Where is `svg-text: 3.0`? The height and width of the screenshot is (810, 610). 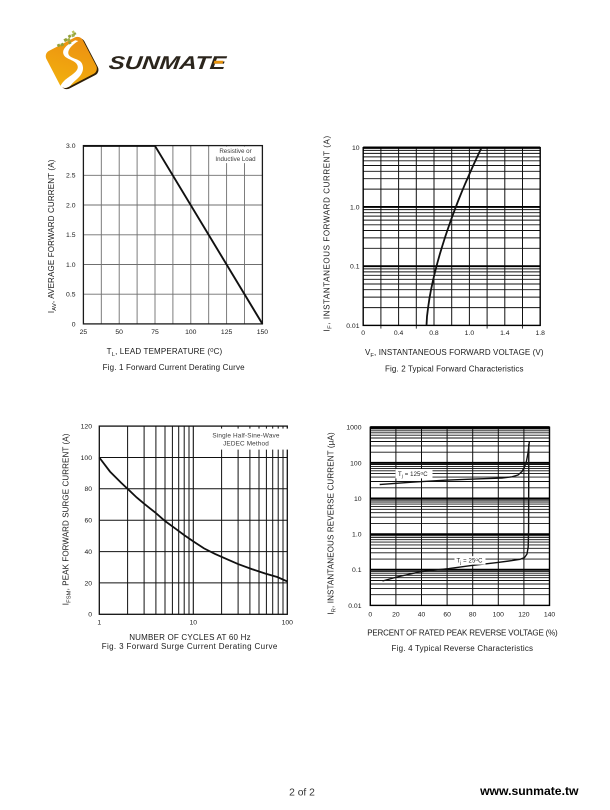 svg-text: 3.0 is located at coordinates (71, 146).